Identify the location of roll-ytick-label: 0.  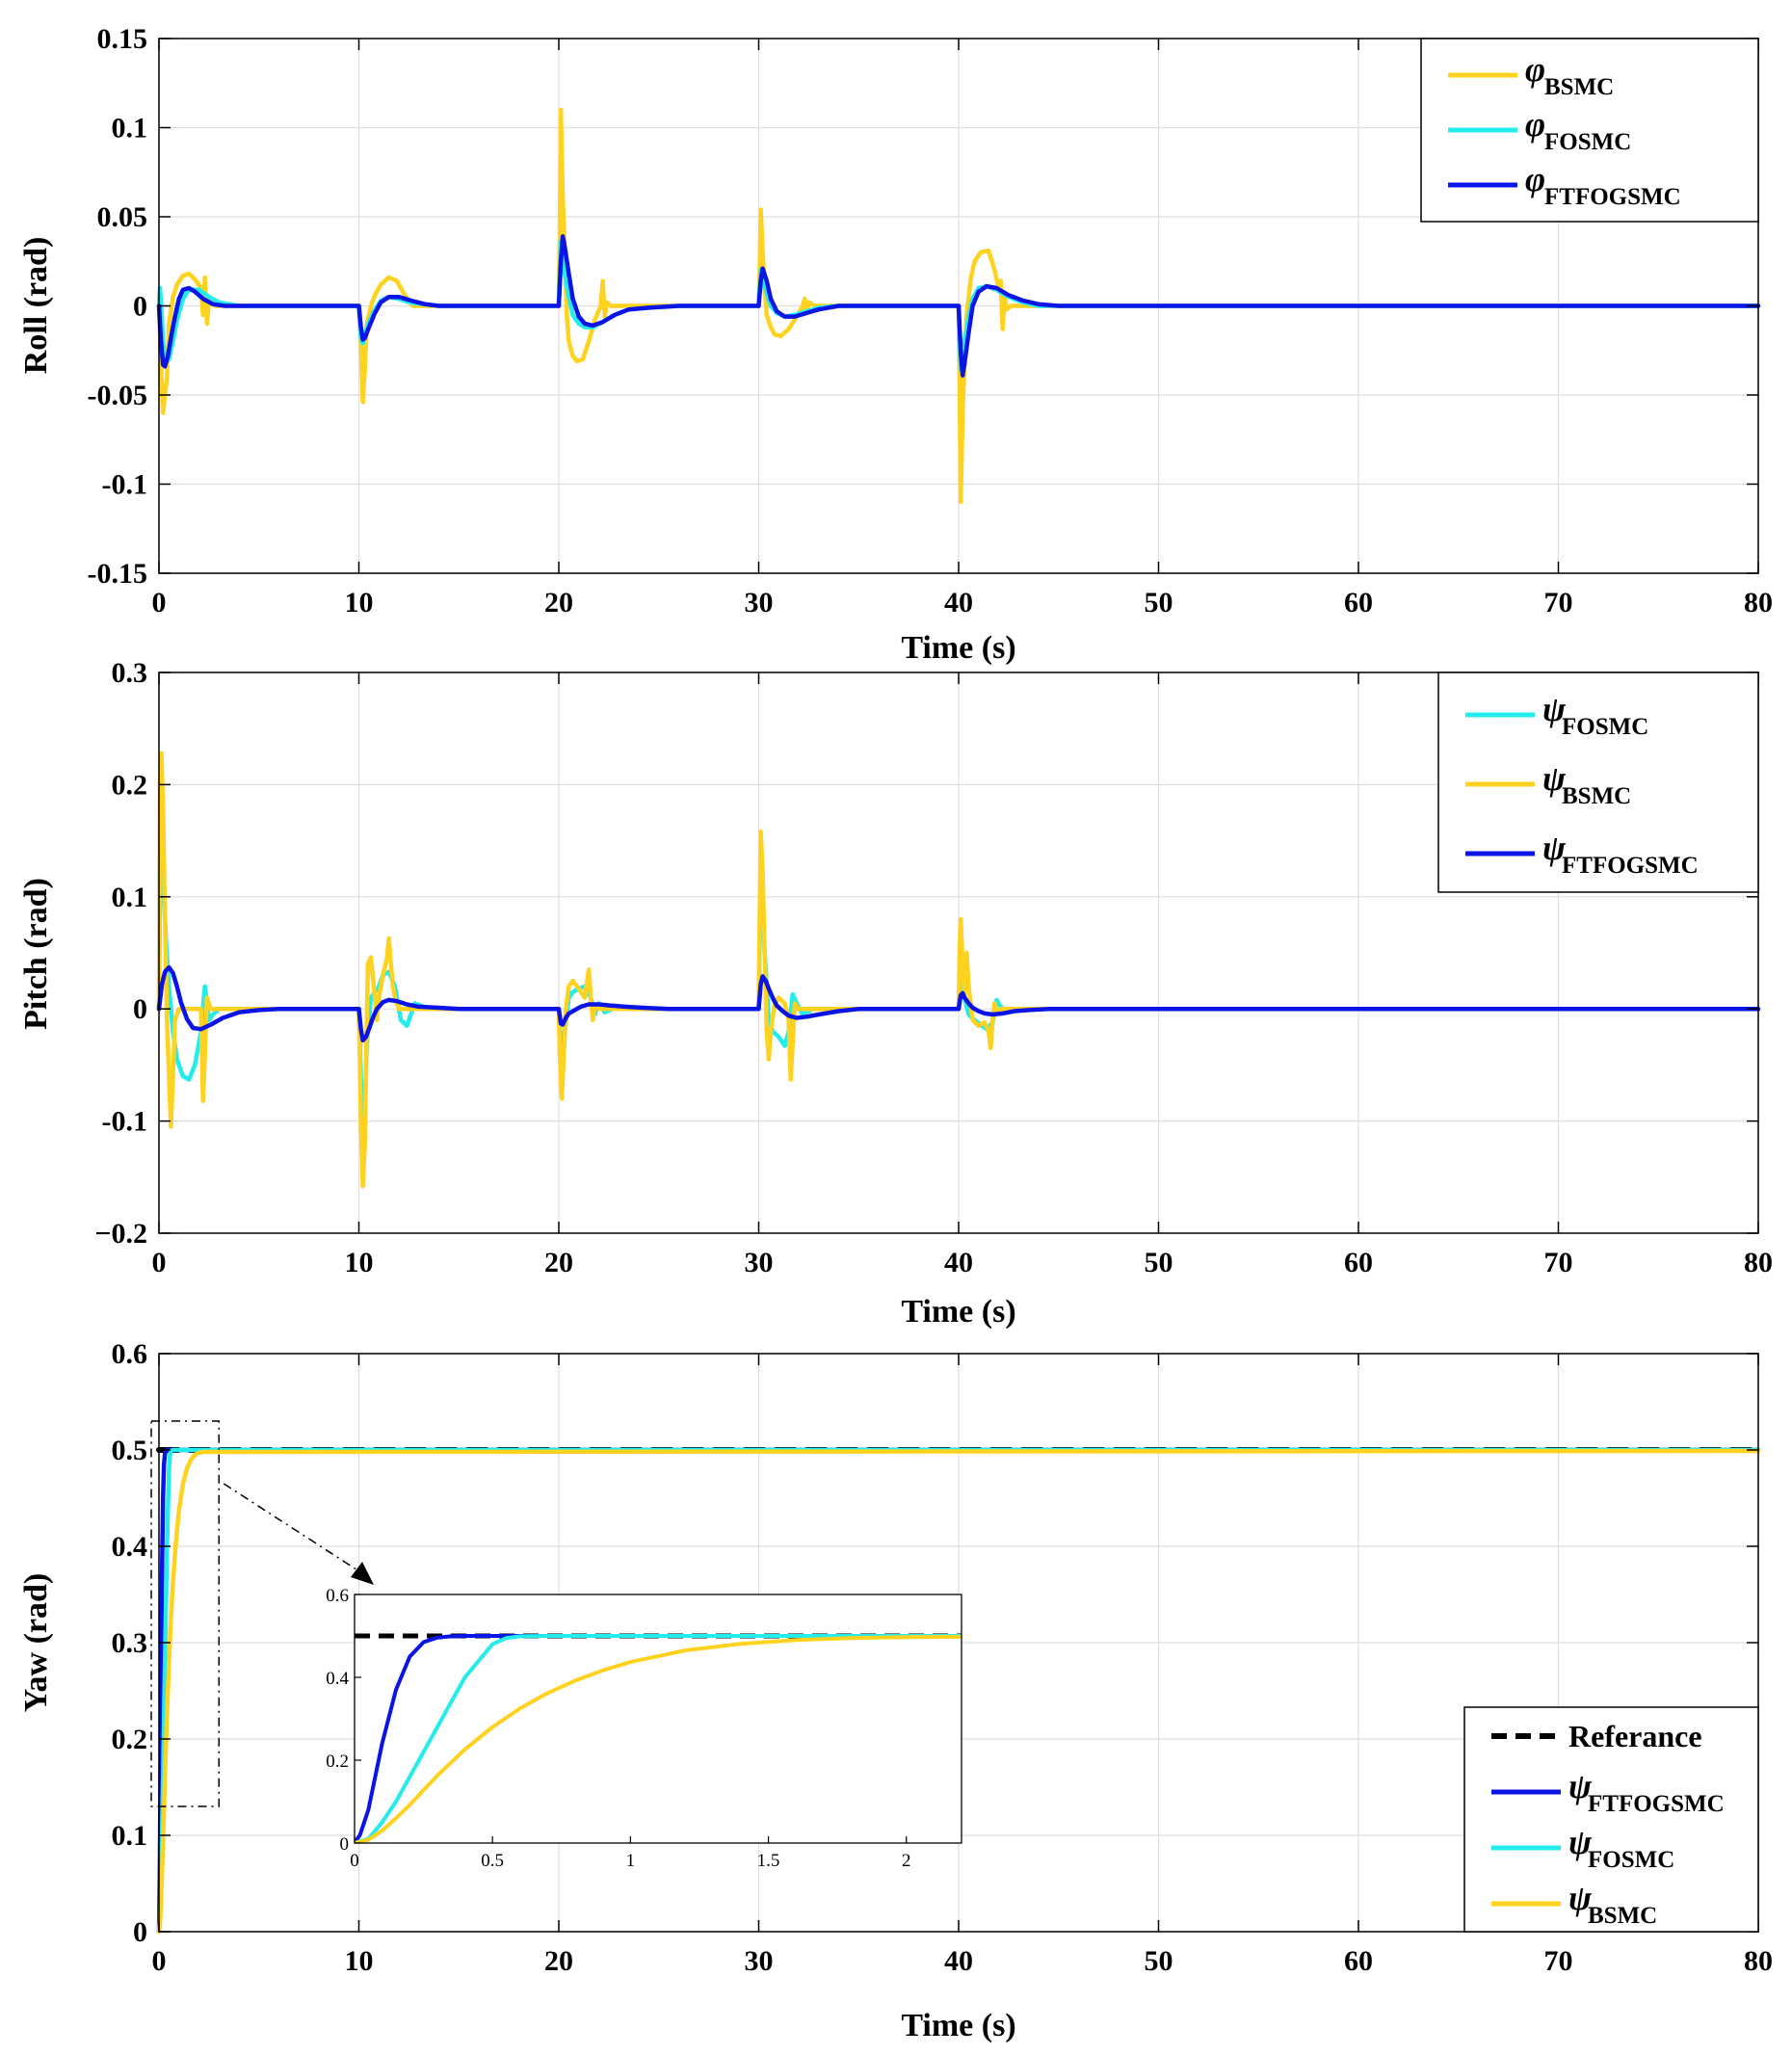
(140, 307).